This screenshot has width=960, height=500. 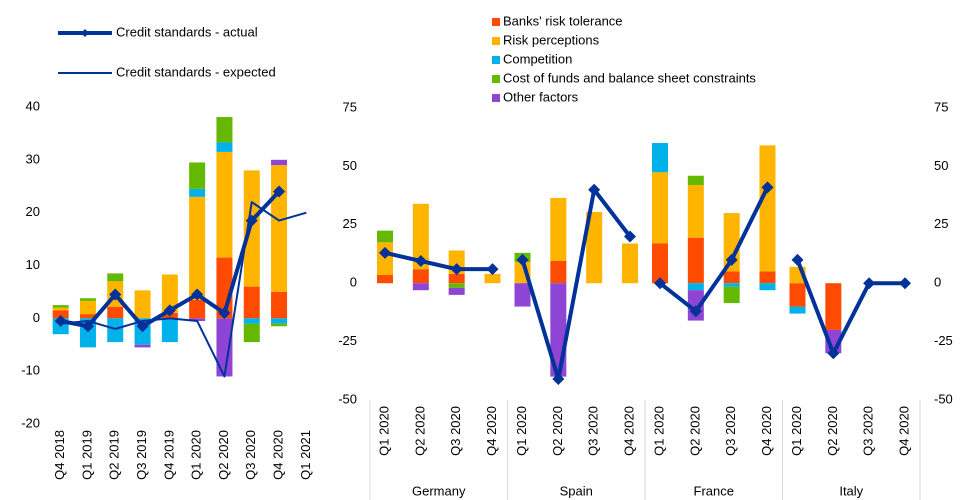 What do you see at coordinates (347, 340) in the screenshot?
I see `y-tick-label: -25` at bounding box center [347, 340].